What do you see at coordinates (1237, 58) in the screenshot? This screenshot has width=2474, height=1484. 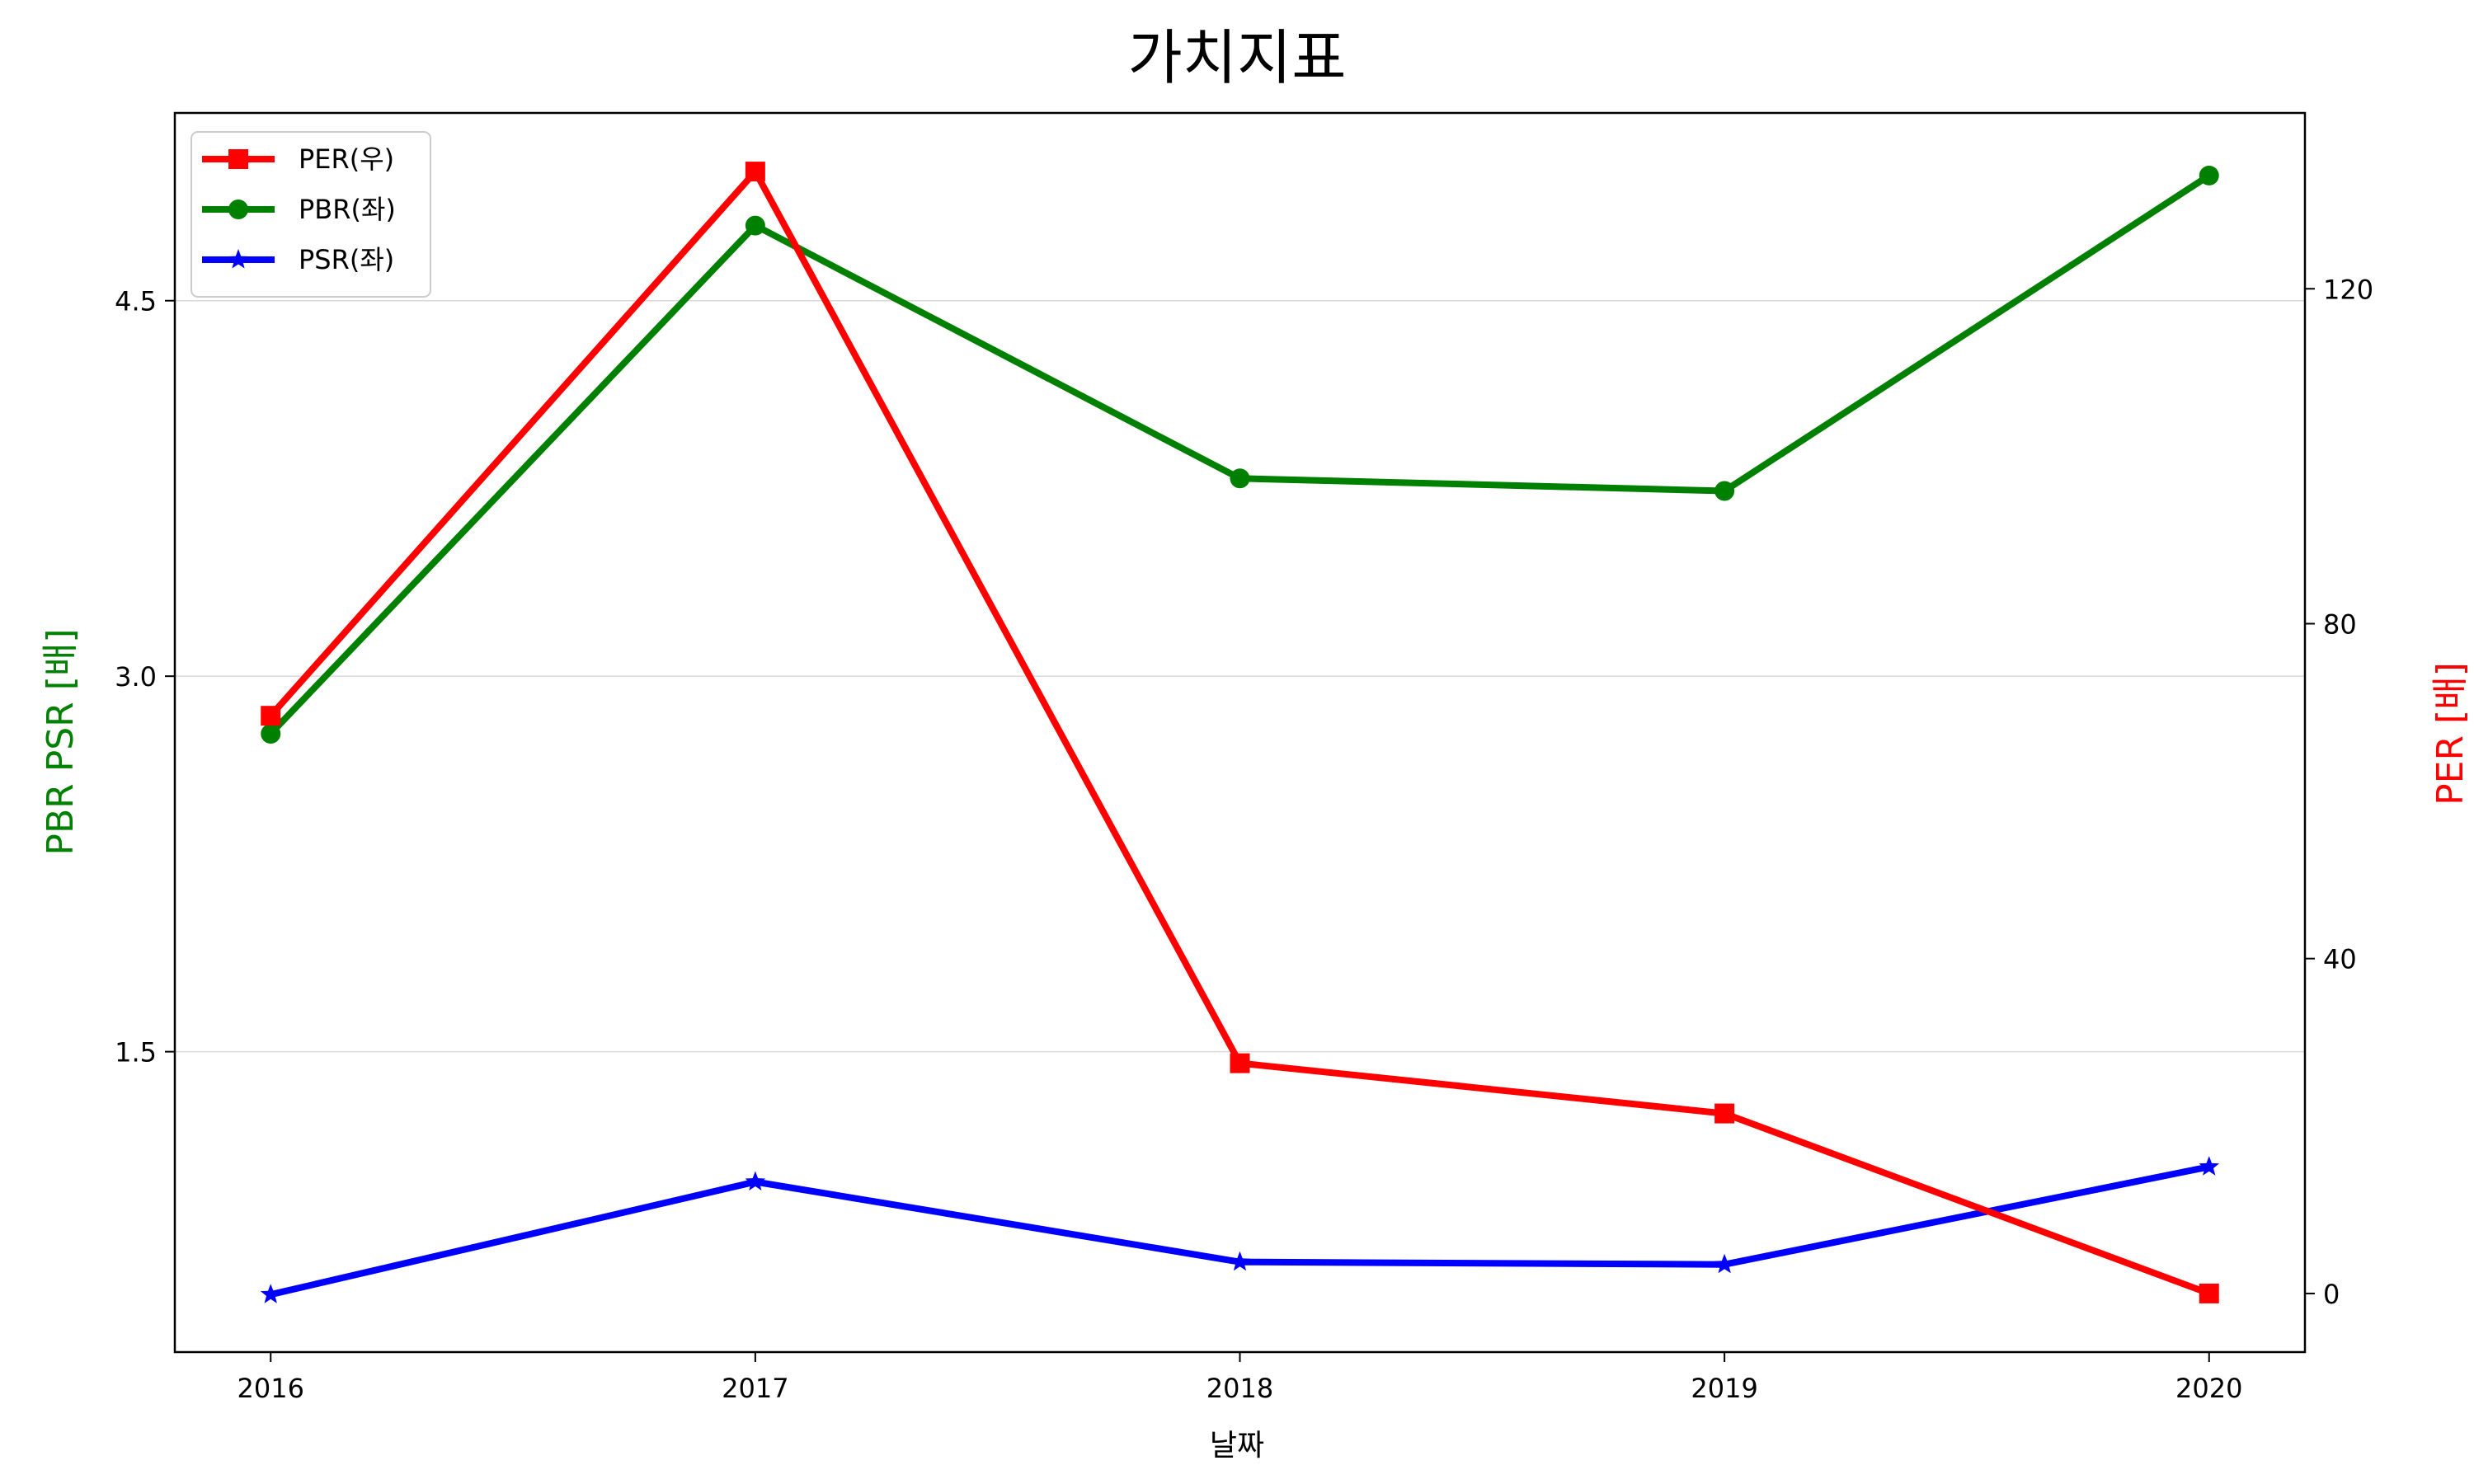 I see `chart-title: 가치지표` at bounding box center [1237, 58].